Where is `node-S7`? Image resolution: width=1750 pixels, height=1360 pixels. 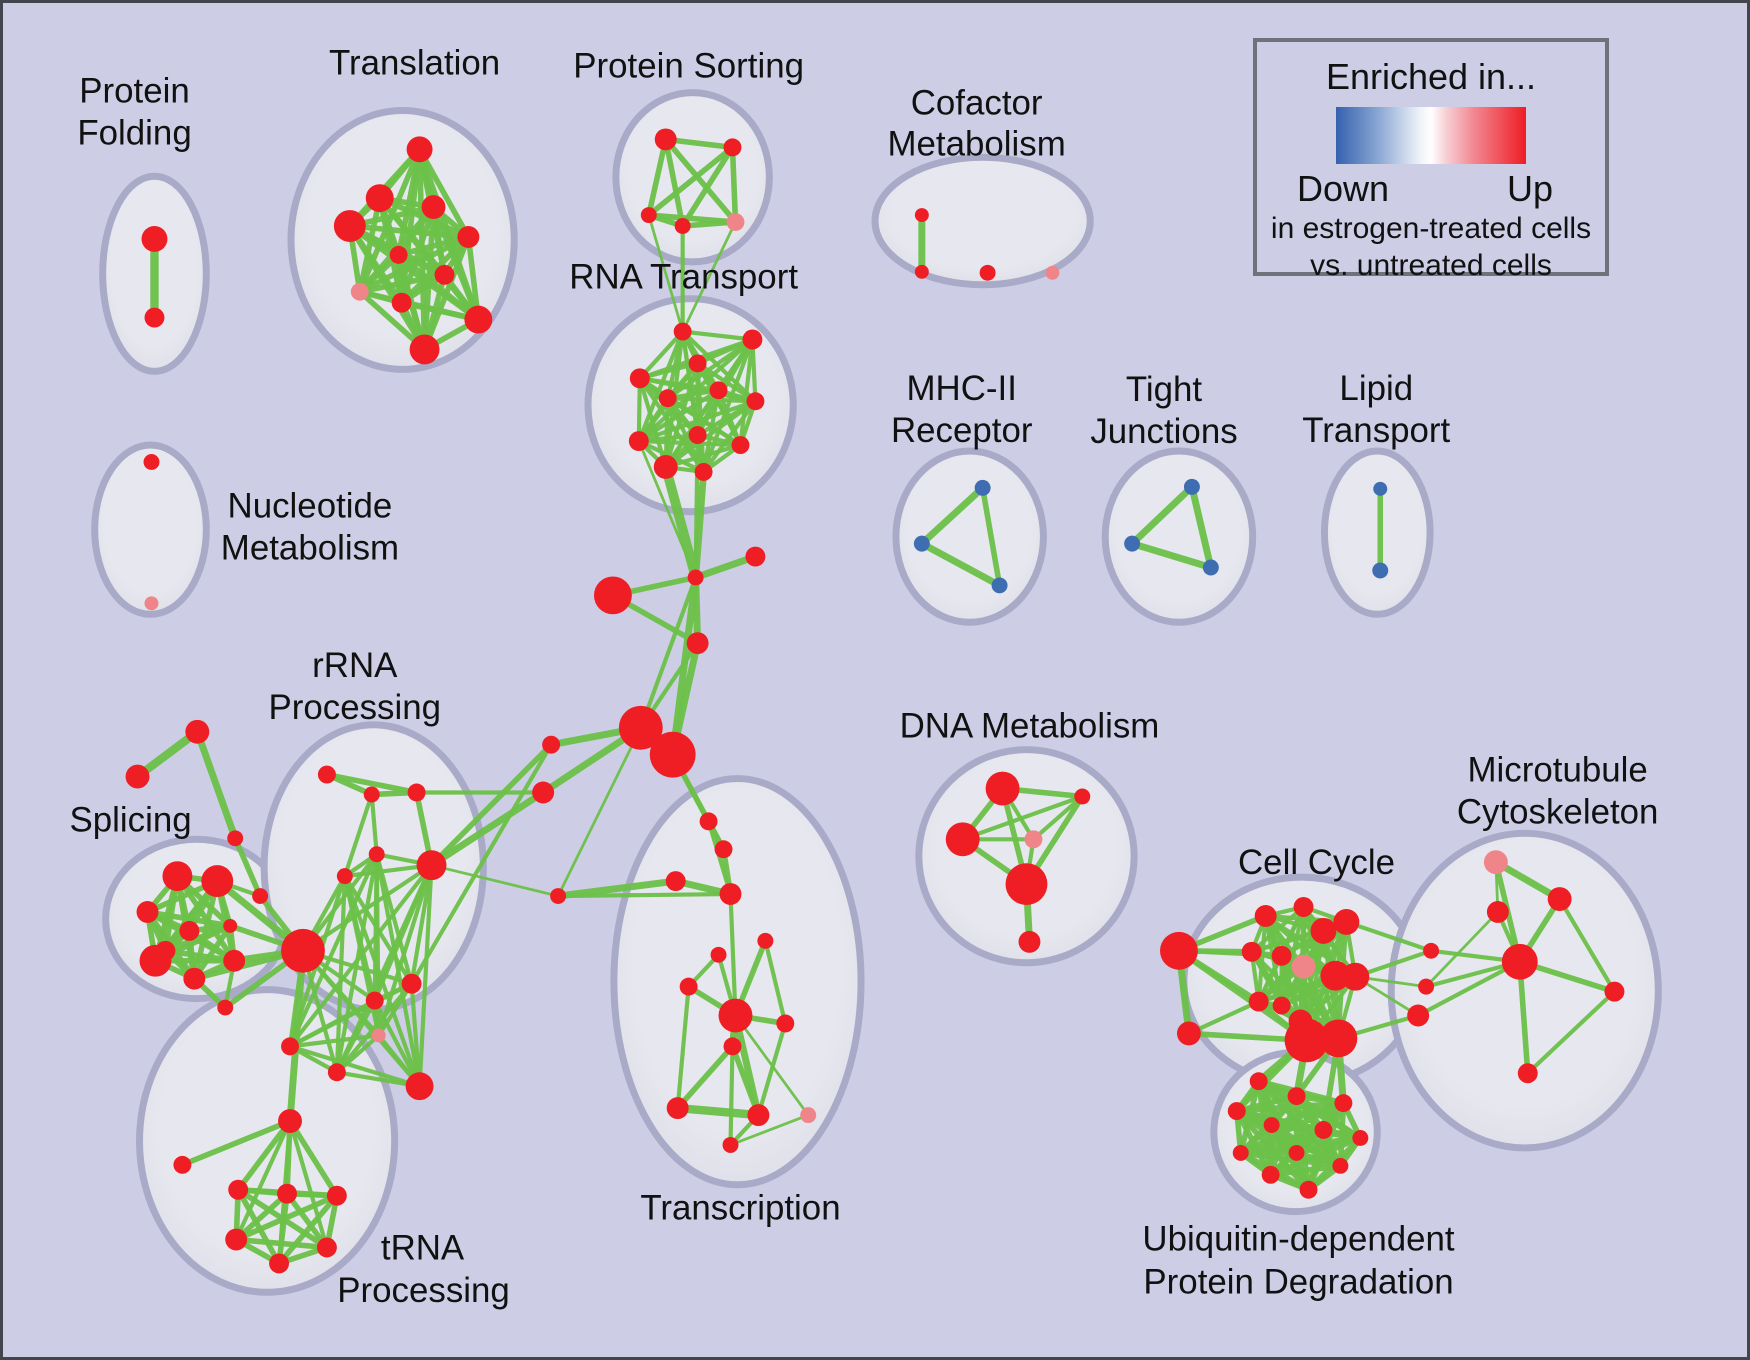 node-S7 is located at coordinates (155, 960).